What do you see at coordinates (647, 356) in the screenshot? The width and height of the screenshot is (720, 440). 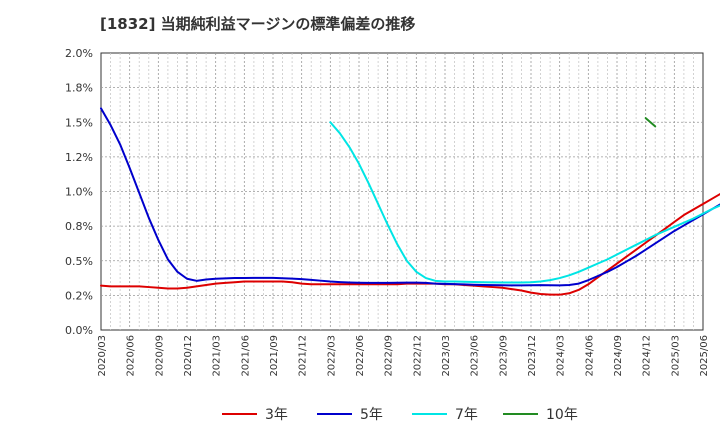 I see `x-tick-label: 2024/12` at bounding box center [647, 356].